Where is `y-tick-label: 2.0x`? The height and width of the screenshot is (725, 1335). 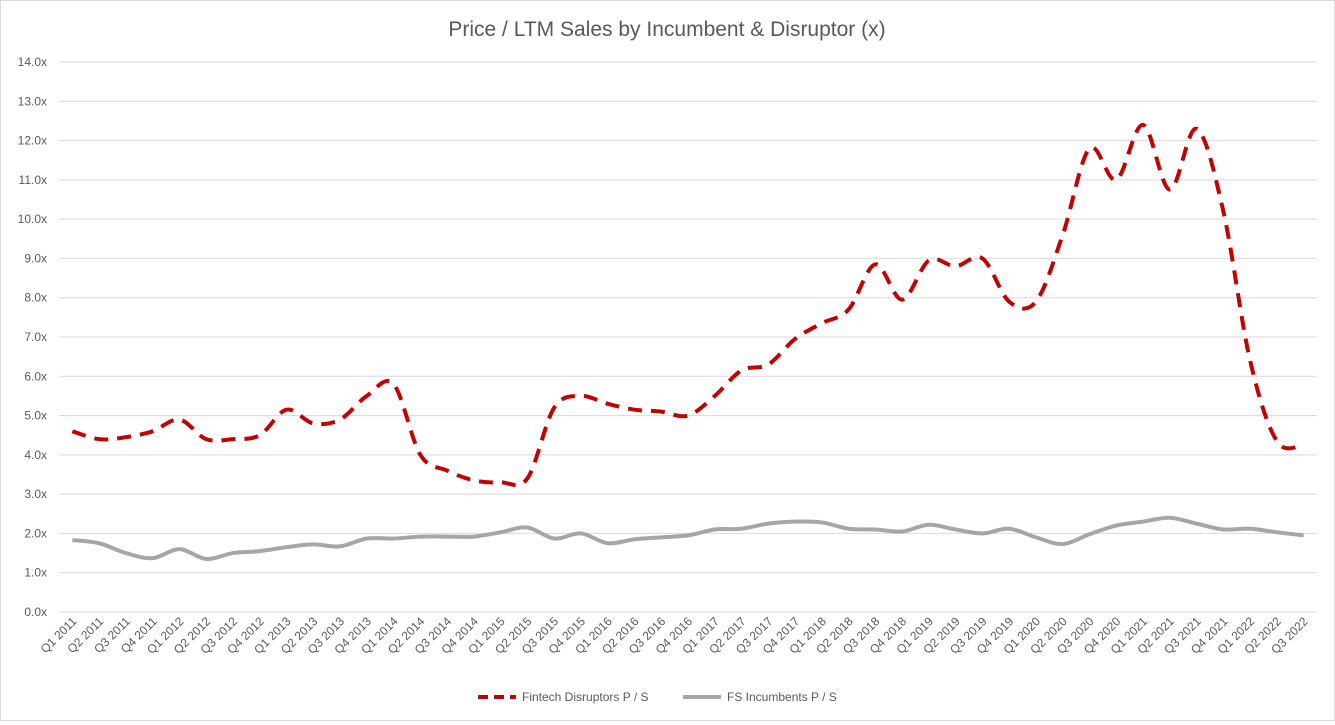 y-tick-label: 2.0x is located at coordinates (35, 533).